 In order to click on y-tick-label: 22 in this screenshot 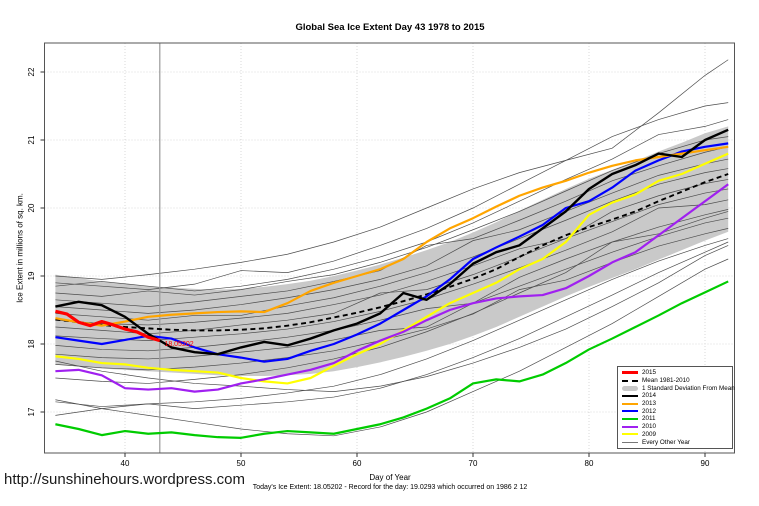, I will do `click(31, 71)`.